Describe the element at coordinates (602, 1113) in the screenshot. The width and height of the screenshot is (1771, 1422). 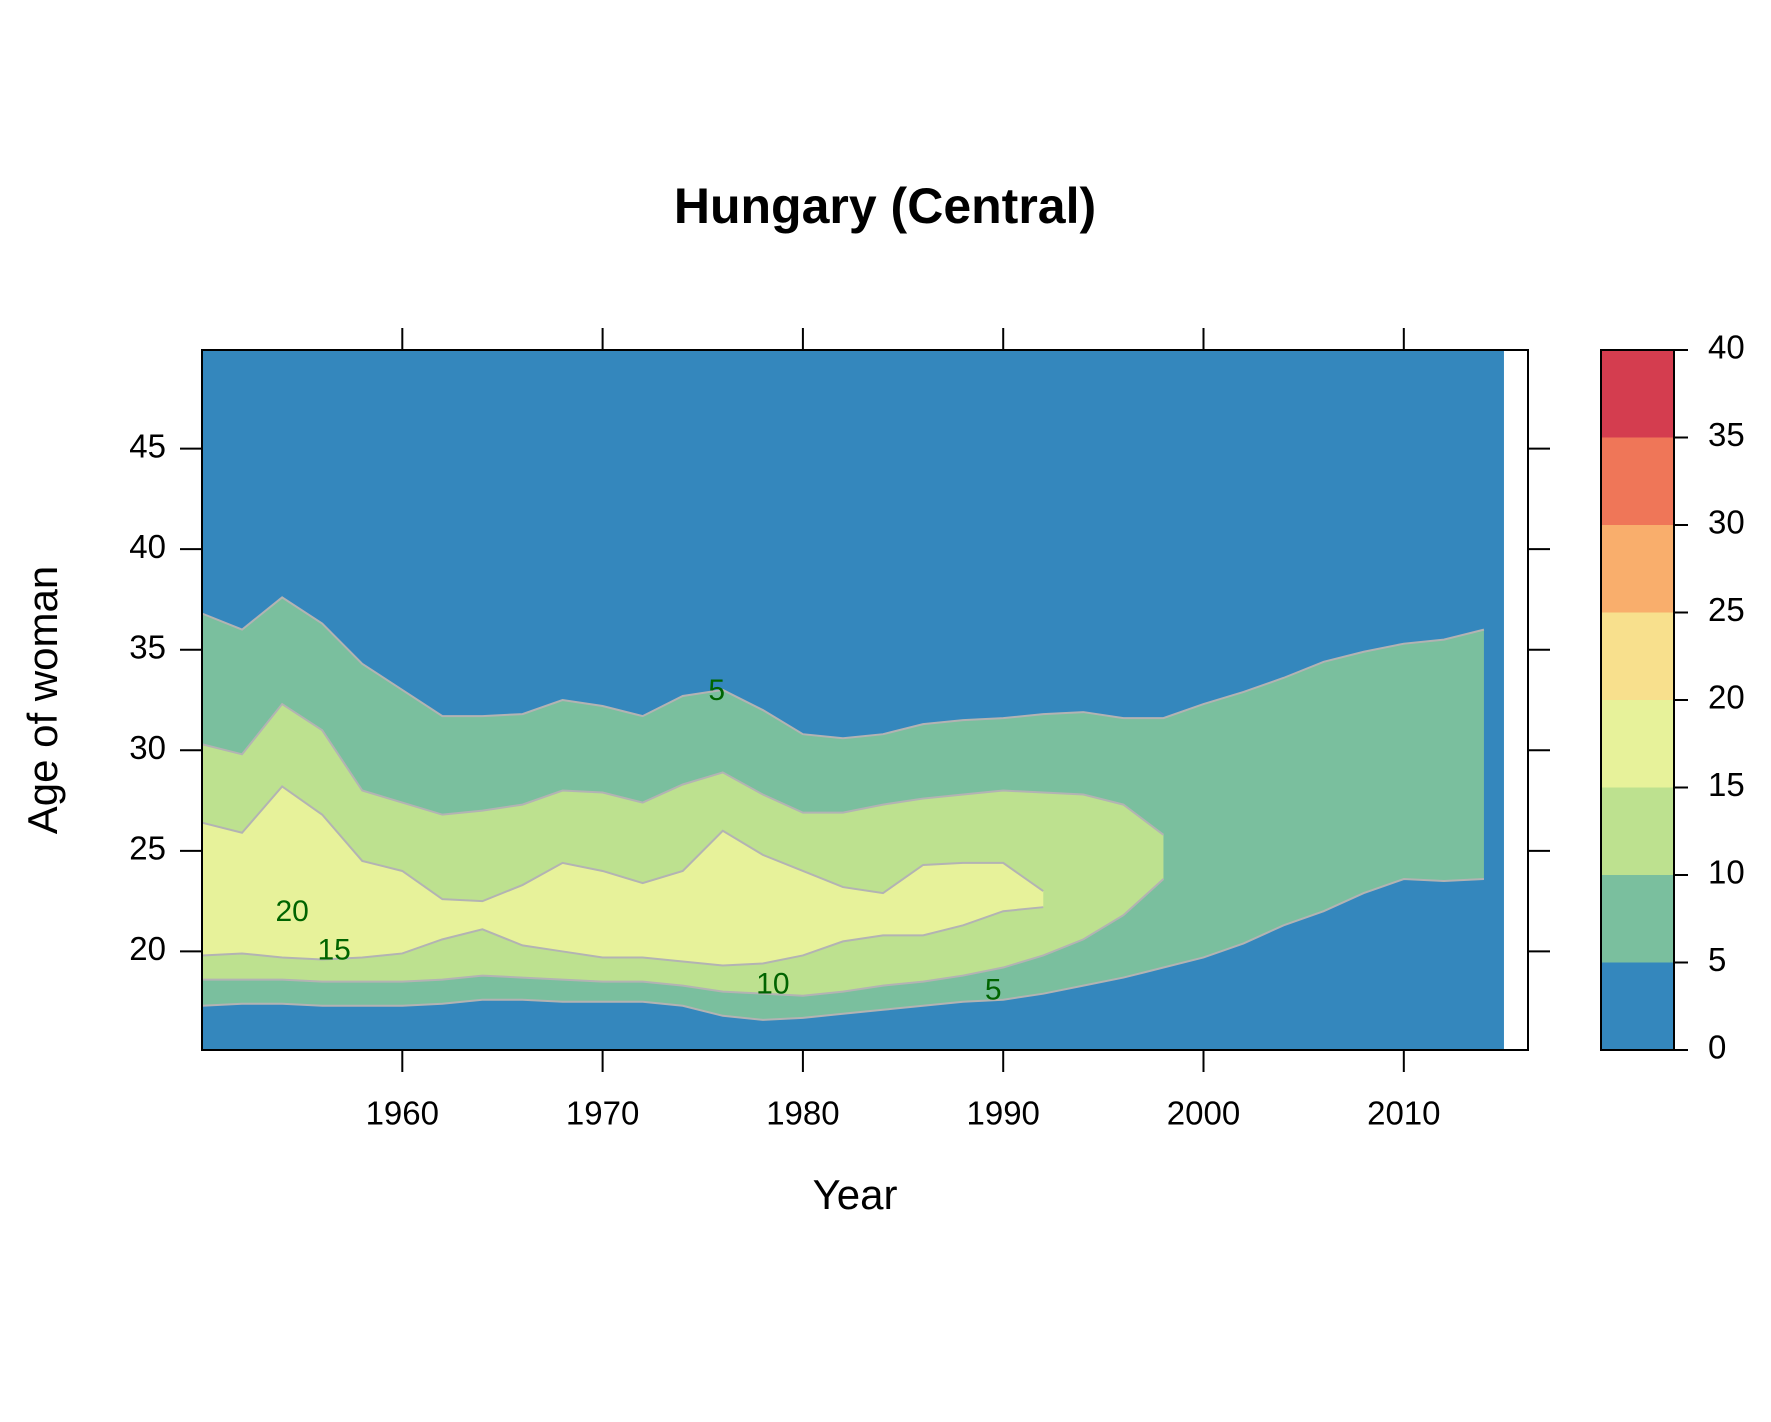
I see `x-tick-label: 1970` at that location.